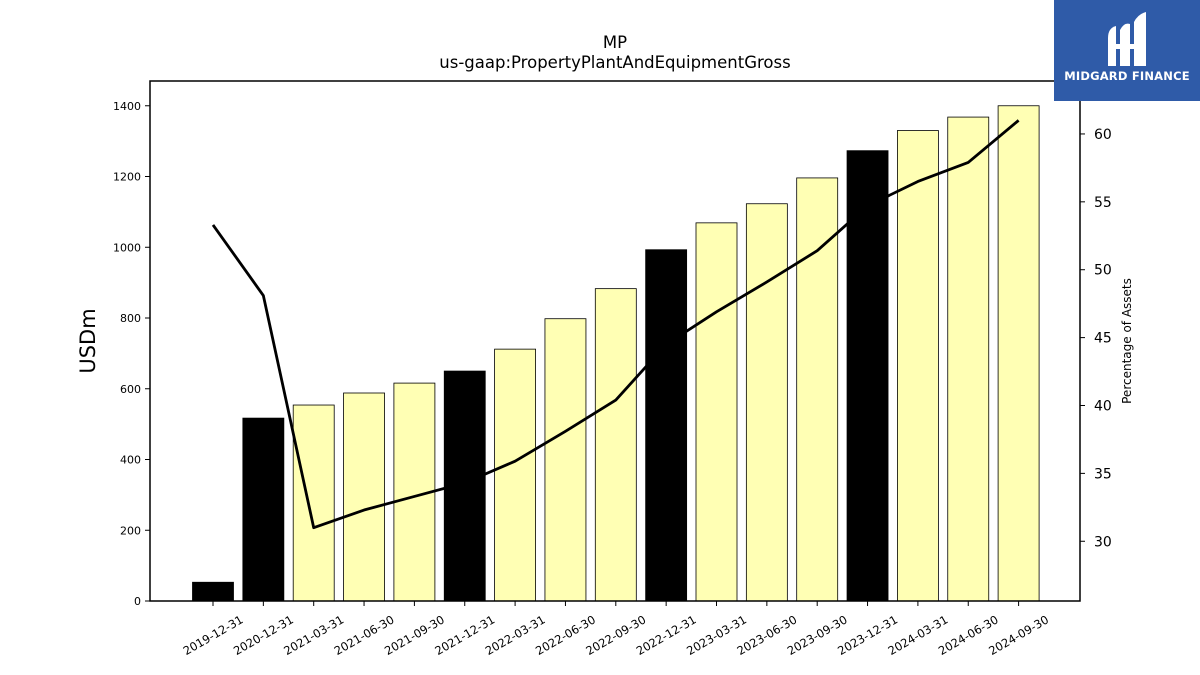 The height and width of the screenshot is (675, 1200). What do you see at coordinates (1127, 76) in the screenshot?
I see `logo-text: MIDGARD FINANCE` at bounding box center [1127, 76].